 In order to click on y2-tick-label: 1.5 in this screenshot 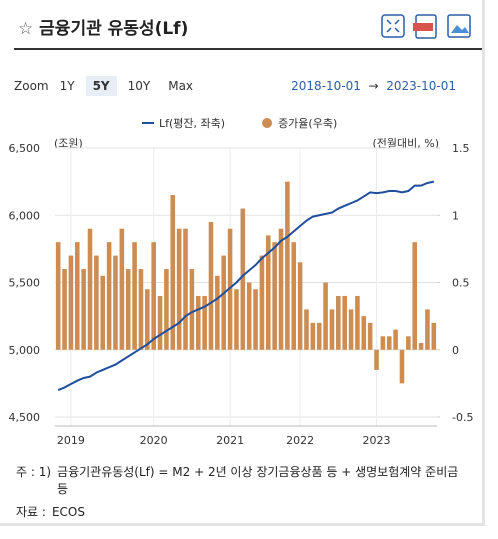, I will do `click(461, 148)`.